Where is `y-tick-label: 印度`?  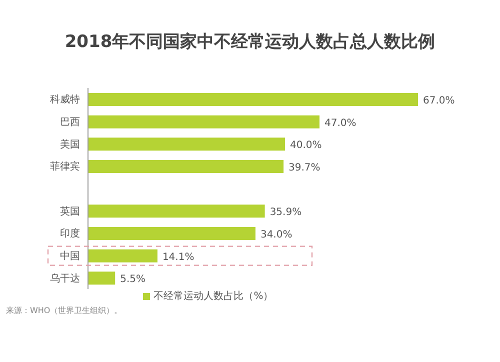 y-tick-label: 印度 is located at coordinates (70, 234).